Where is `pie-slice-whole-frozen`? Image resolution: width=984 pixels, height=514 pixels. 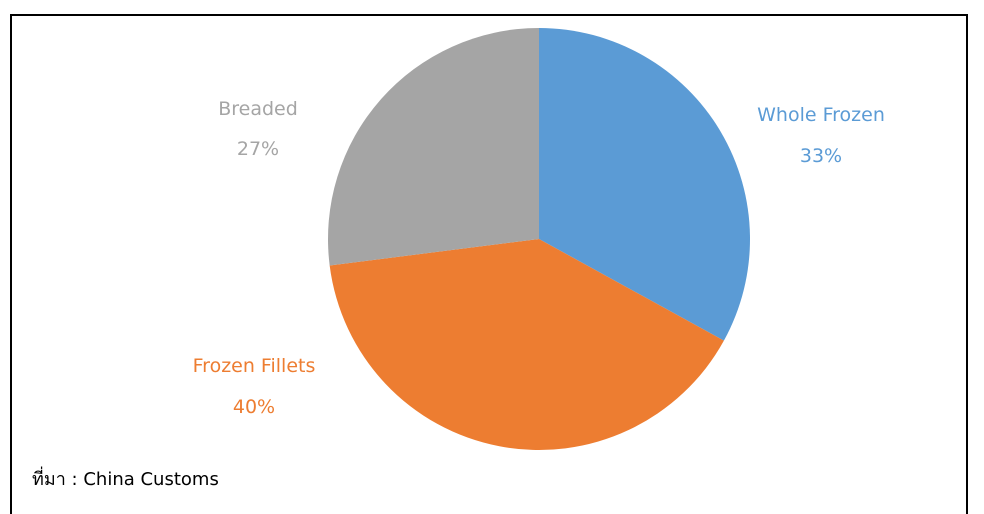
pie-slice-whole-frozen is located at coordinates (645, 184).